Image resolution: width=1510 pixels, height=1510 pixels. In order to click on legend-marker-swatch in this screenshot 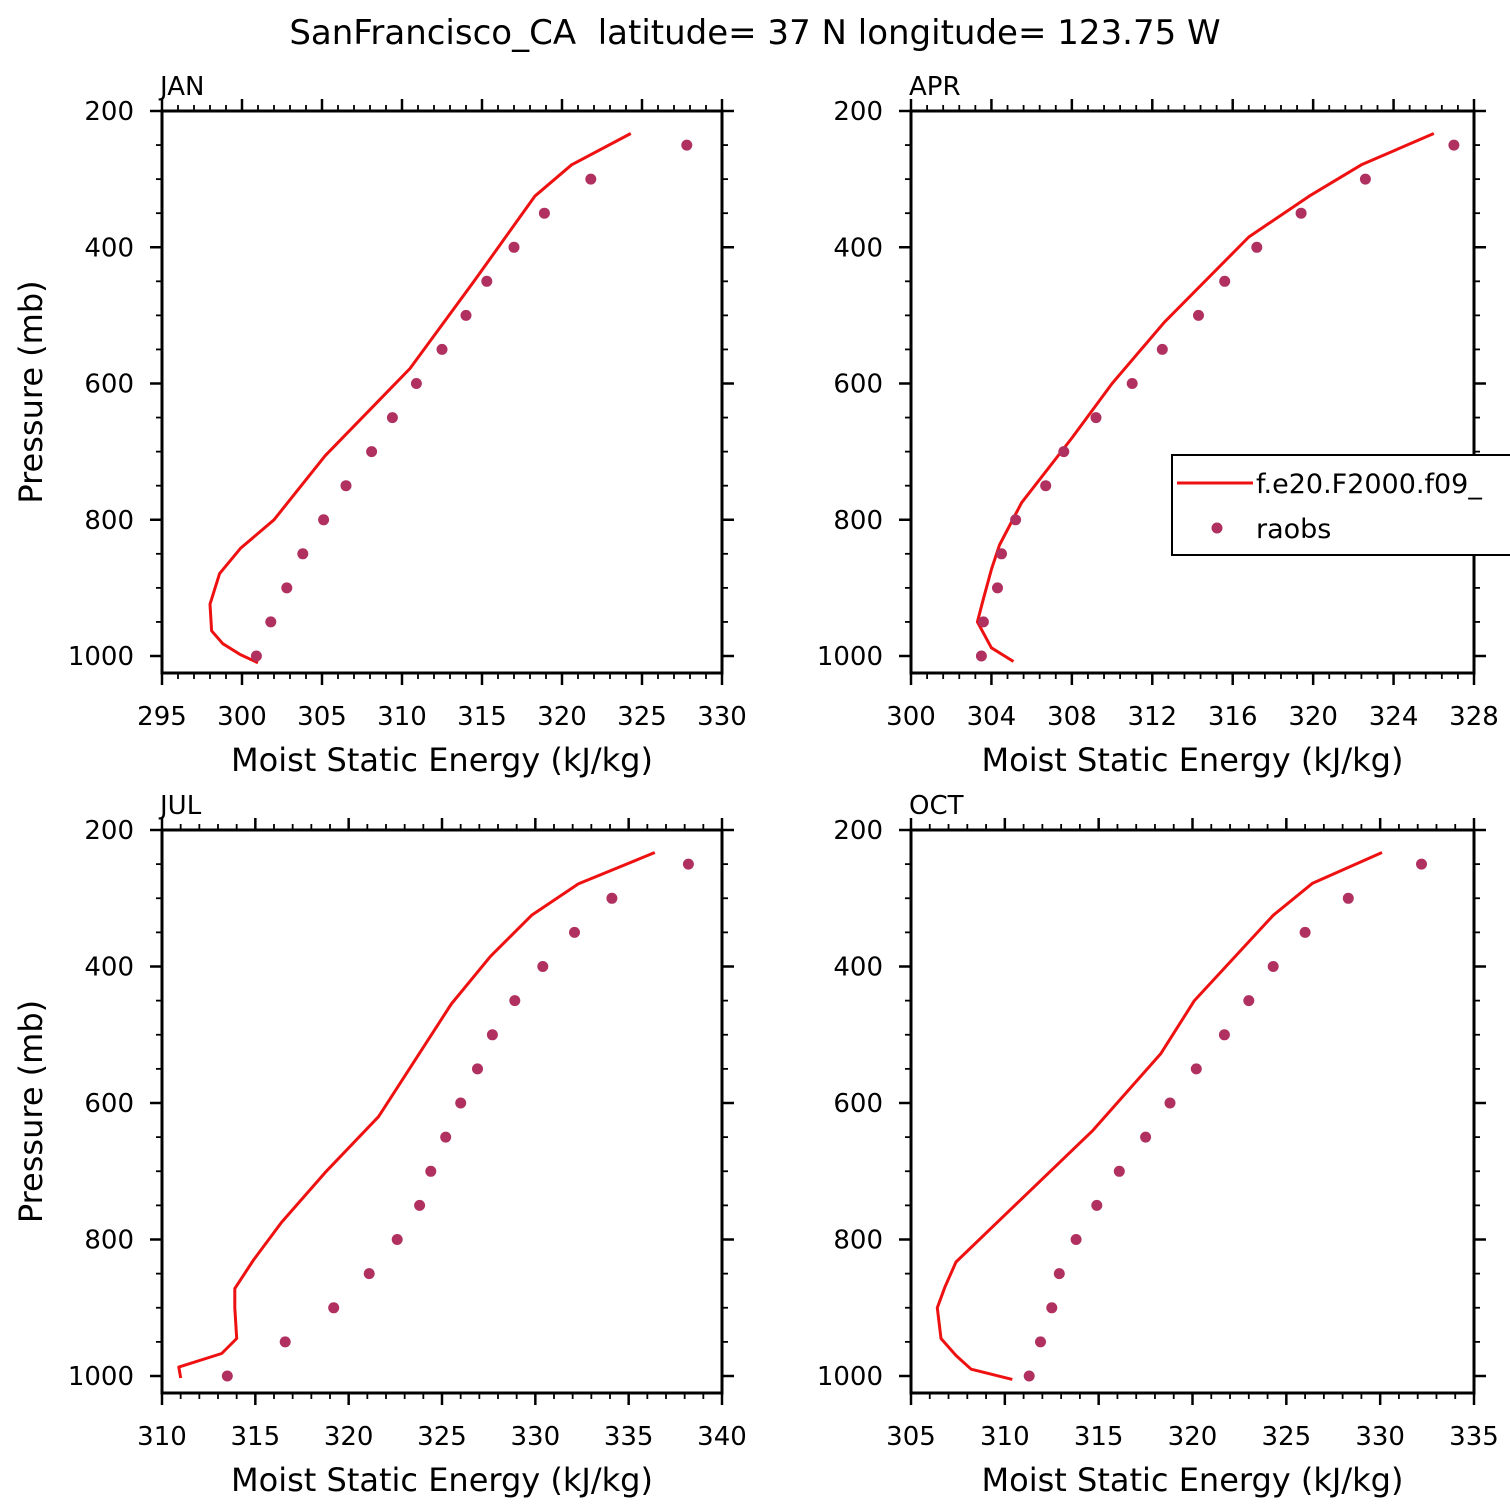, I will do `click(1217, 528)`.